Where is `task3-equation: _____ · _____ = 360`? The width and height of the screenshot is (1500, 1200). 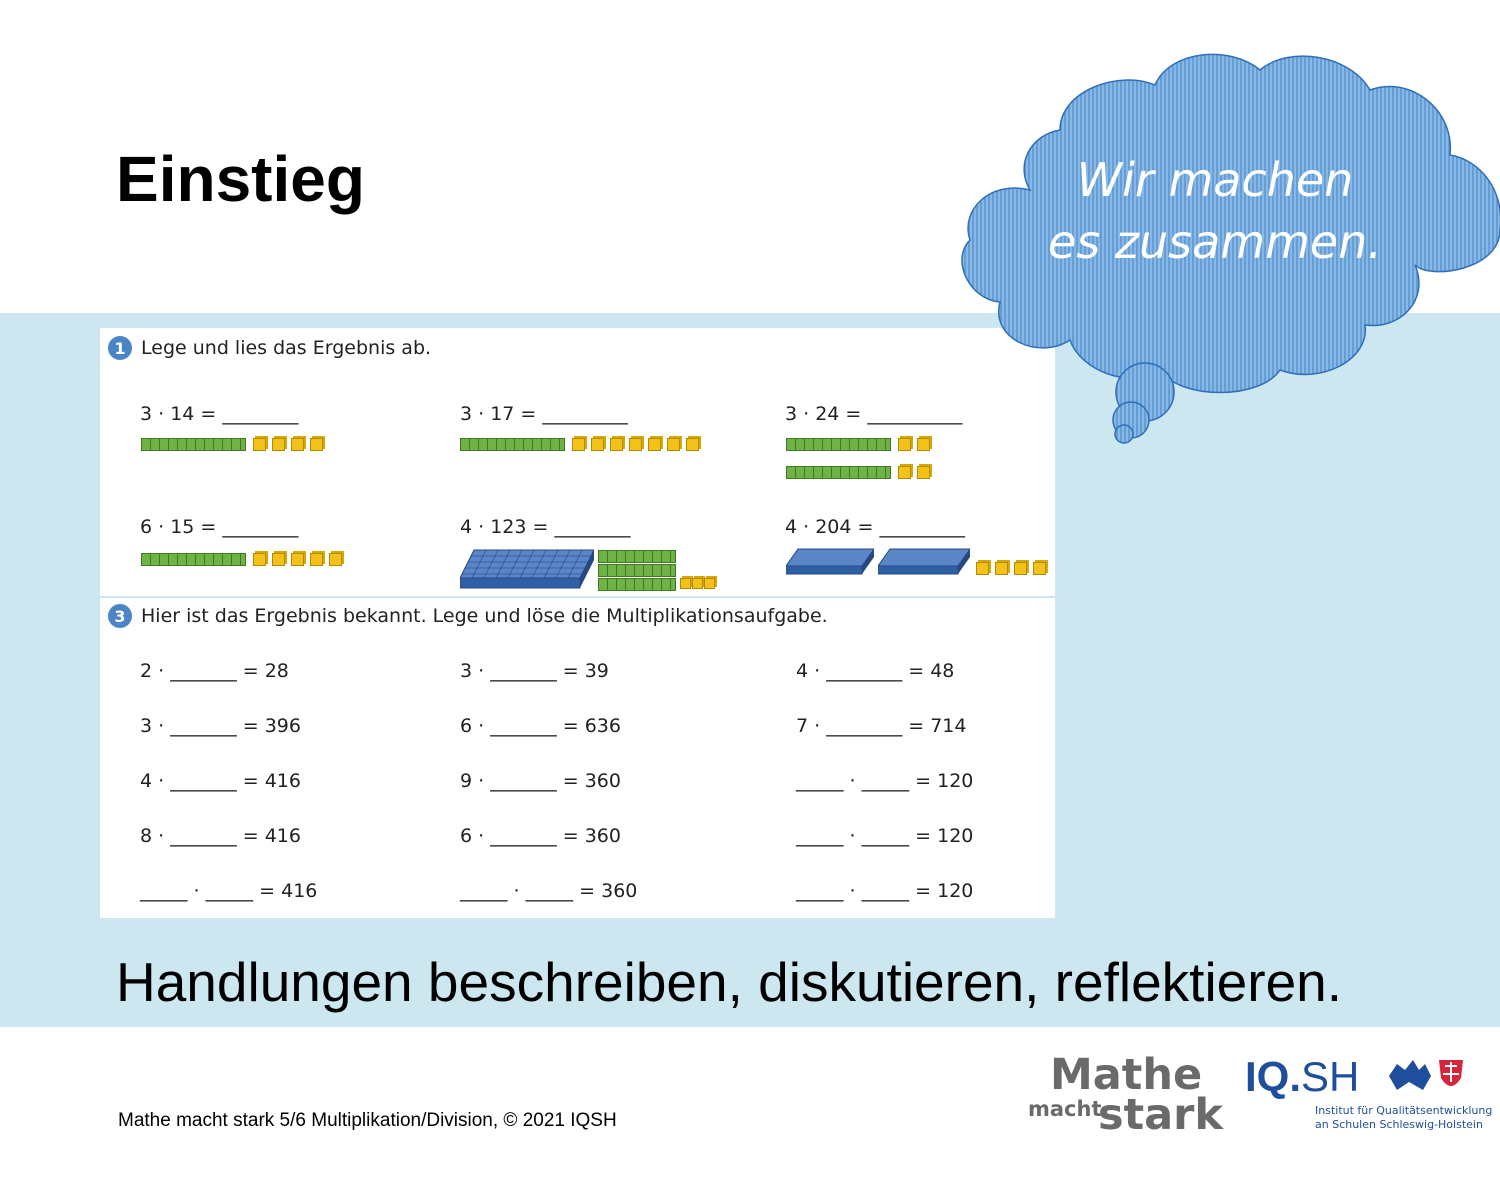
task3-equation: _____ · _____ = 360 is located at coordinates (549, 891).